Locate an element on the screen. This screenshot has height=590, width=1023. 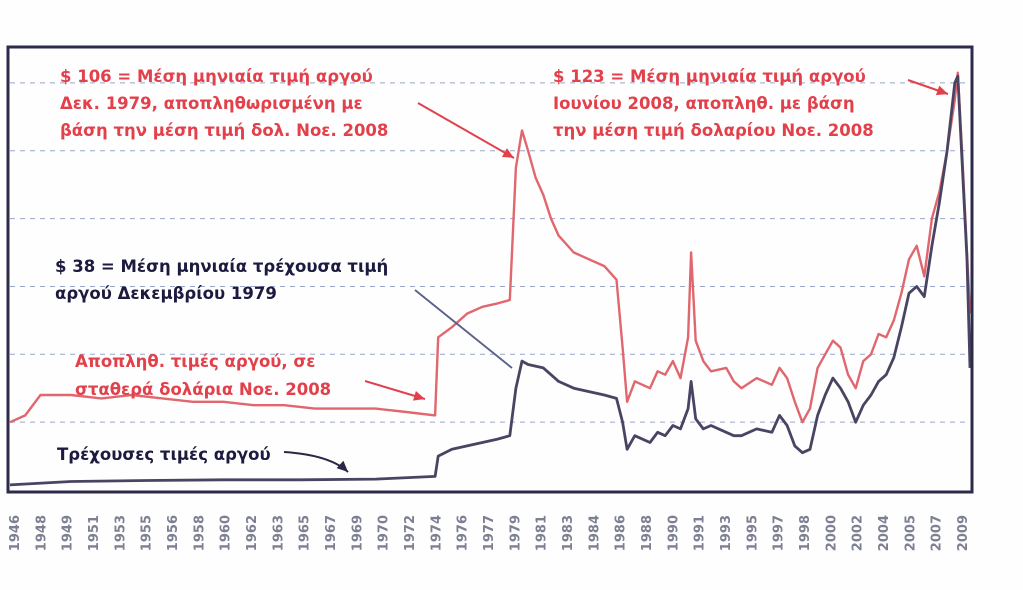
x-tick-label: 1956 is located at coordinates (173, 533).